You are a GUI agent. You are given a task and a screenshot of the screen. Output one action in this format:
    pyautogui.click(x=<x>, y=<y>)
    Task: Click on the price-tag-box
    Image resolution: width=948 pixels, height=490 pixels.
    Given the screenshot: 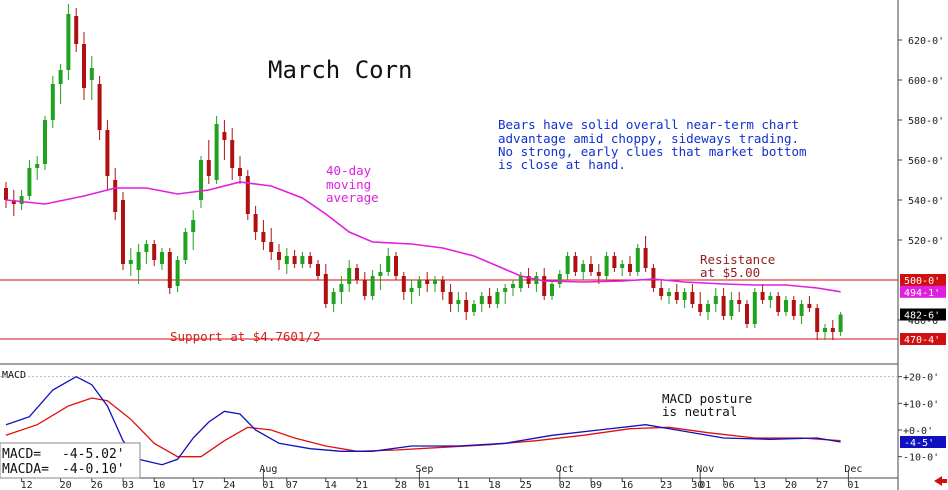 What is the action you would take?
    pyautogui.click(x=923, y=291)
    